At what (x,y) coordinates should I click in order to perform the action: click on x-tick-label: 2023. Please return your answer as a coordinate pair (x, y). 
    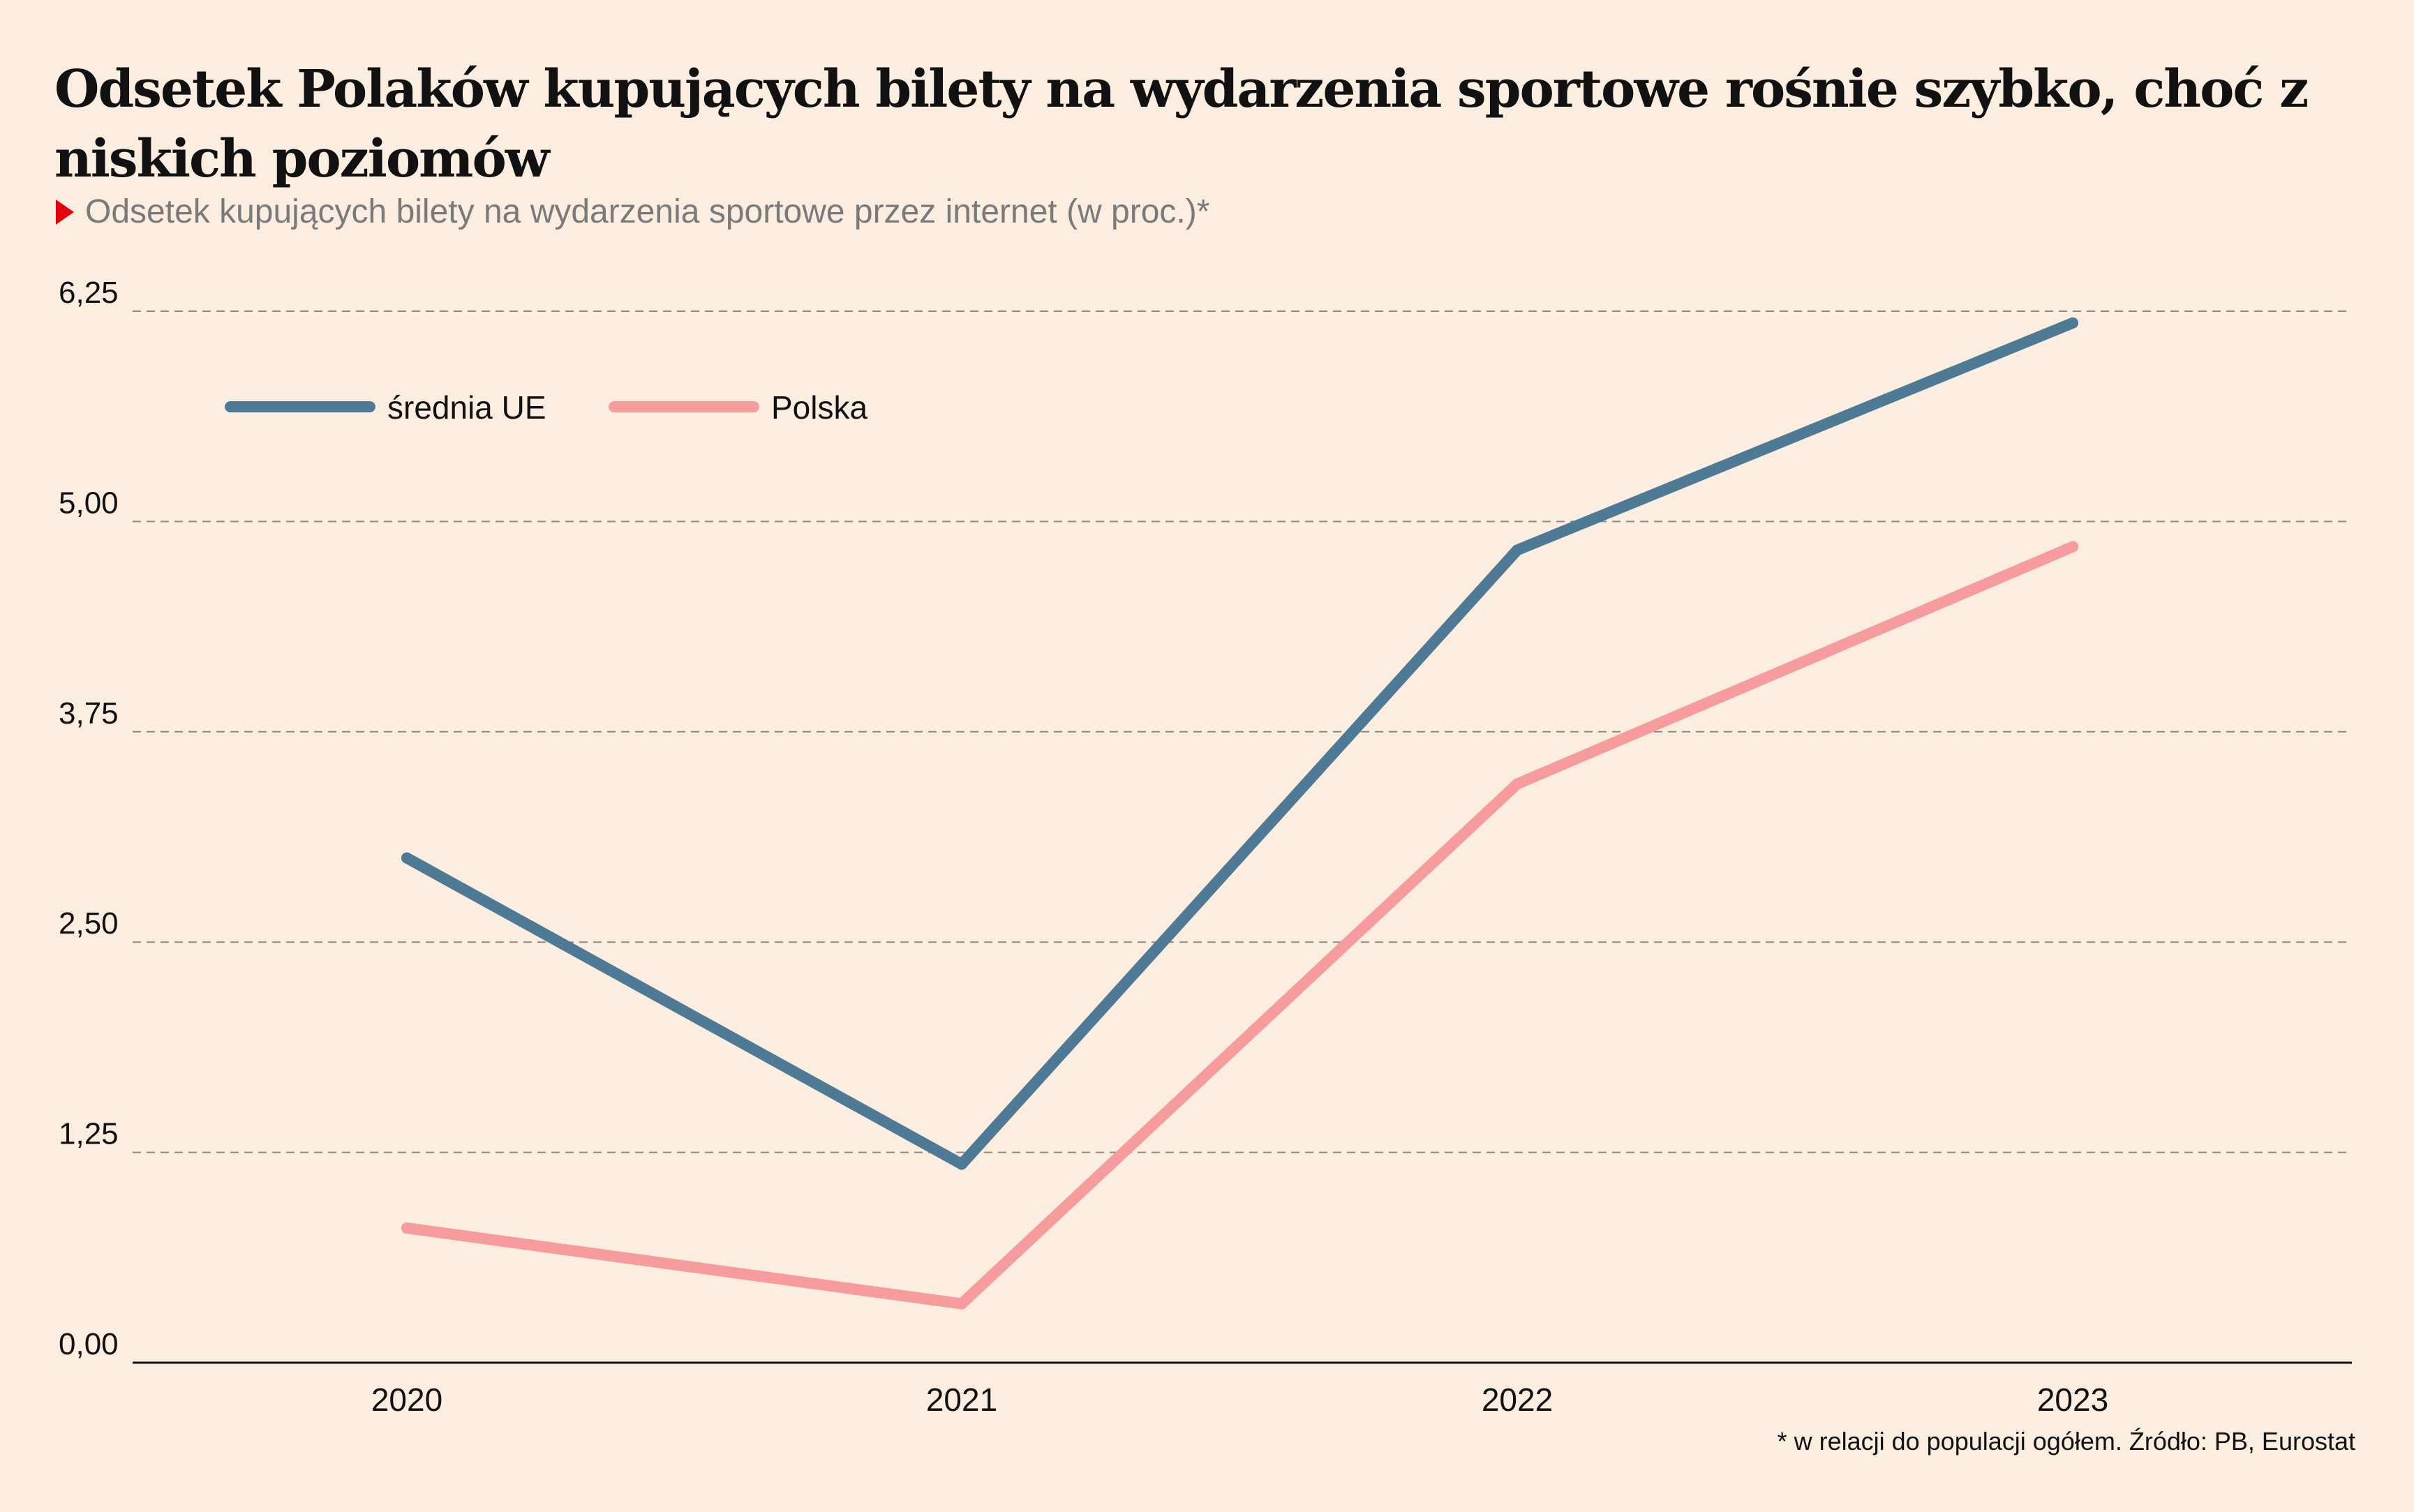
    Looking at the image, I should click on (2072, 1400).